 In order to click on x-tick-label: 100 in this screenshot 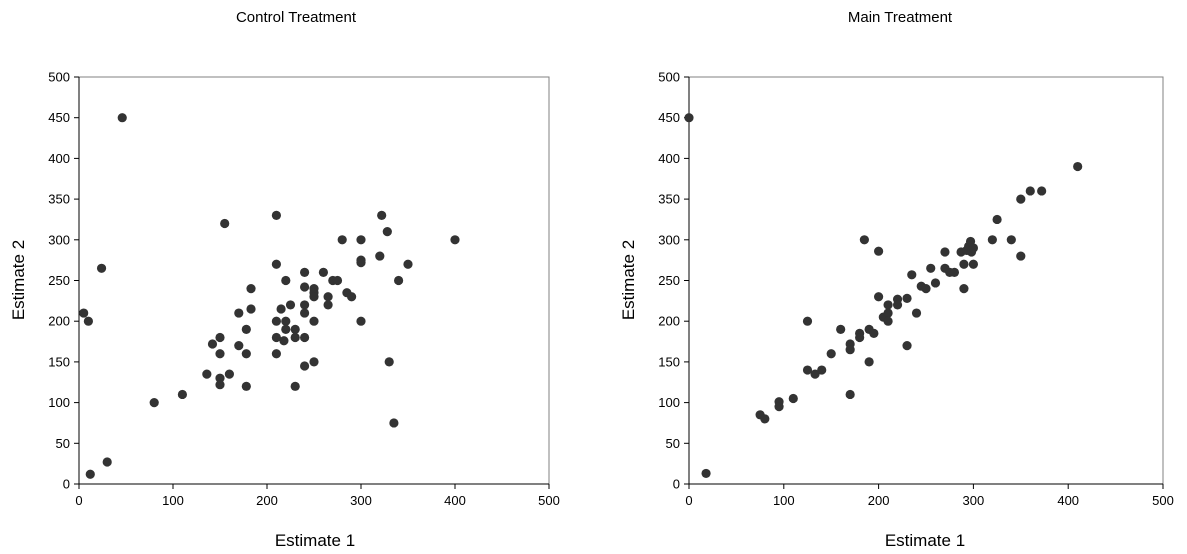, I will do `click(784, 500)`.